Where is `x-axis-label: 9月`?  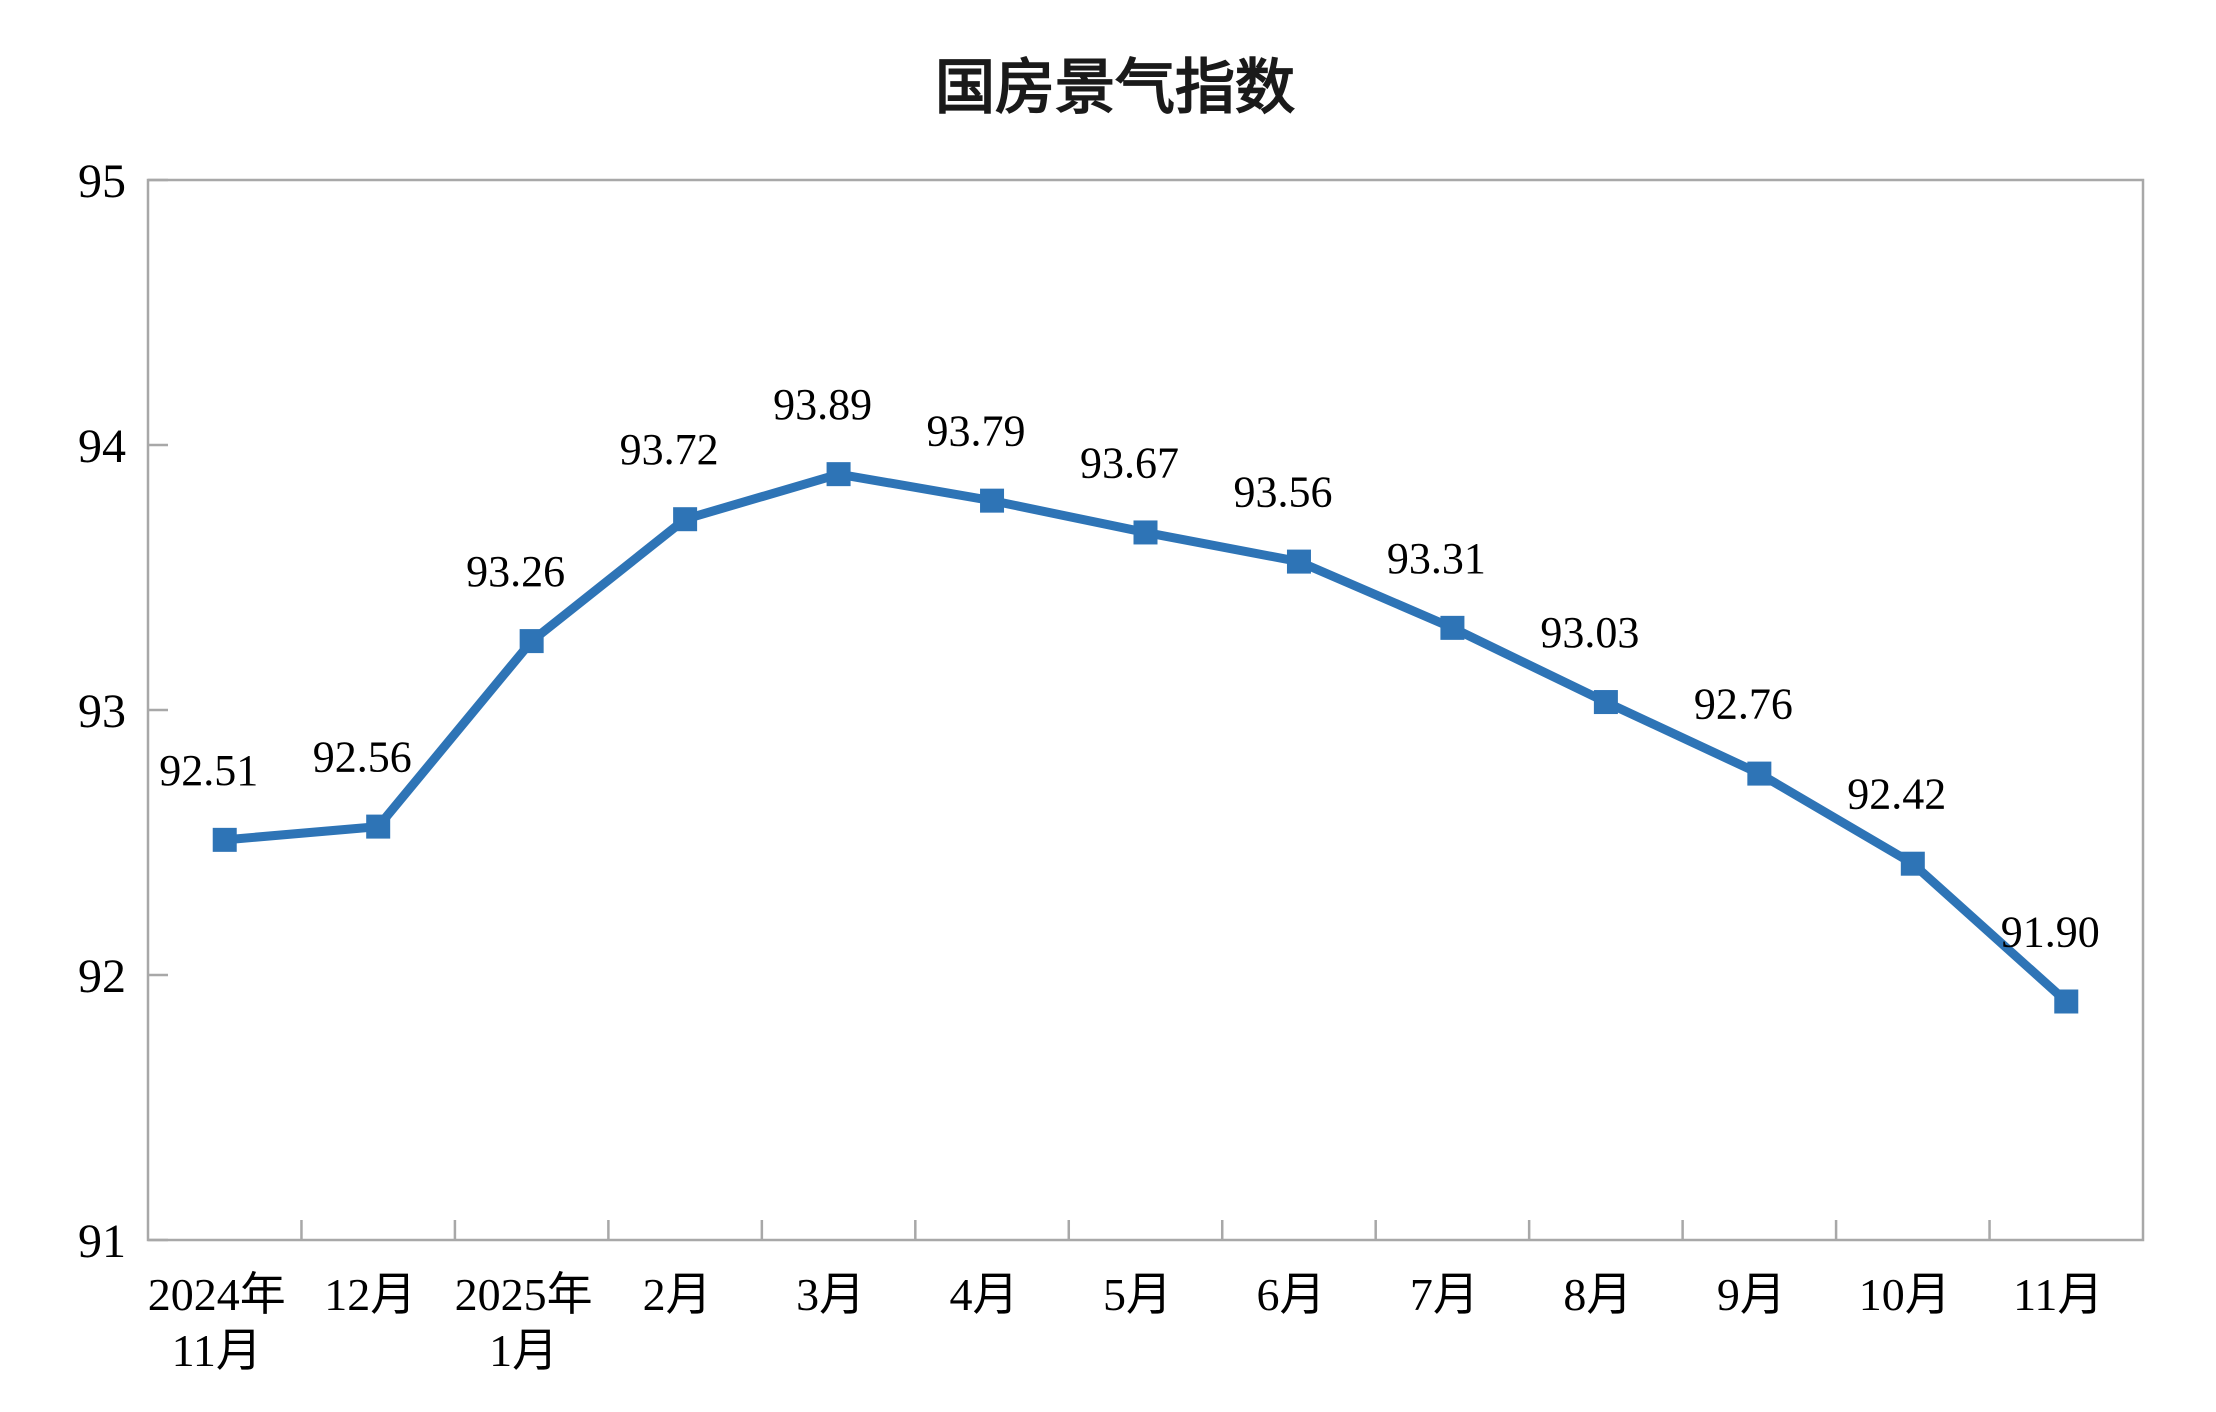
x-axis-label: 9月 is located at coordinates (1751, 1294).